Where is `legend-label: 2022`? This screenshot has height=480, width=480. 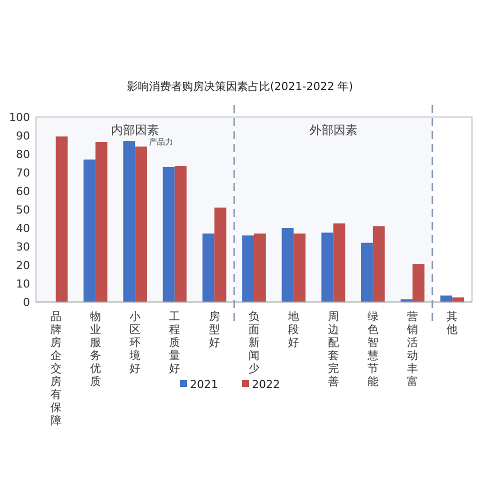
legend-label: 2022 is located at coordinates (266, 384).